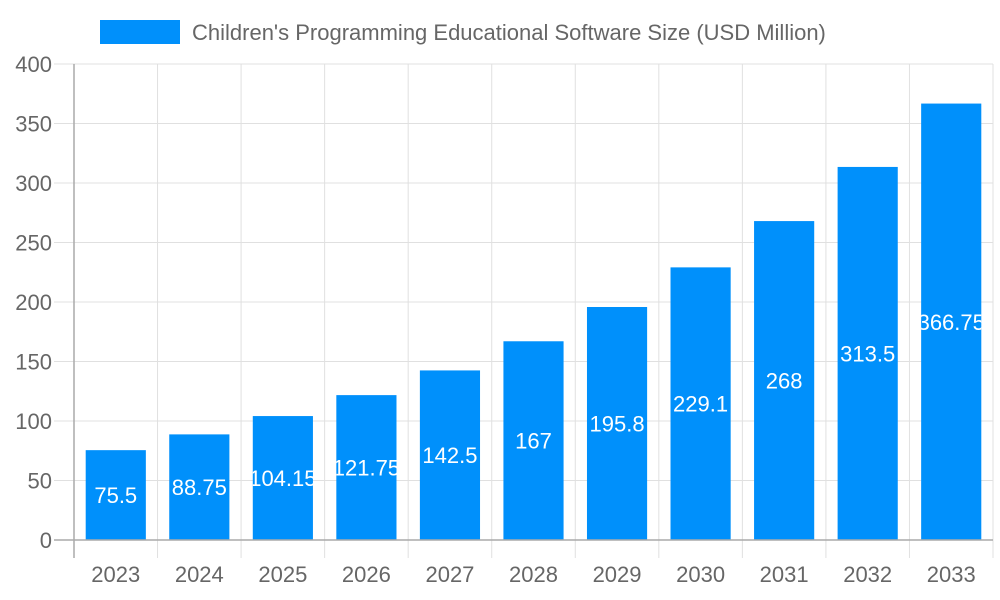 The image size is (1000, 600). Describe the element at coordinates (533, 574) in the screenshot. I see `x-tick-label: 2028` at that location.